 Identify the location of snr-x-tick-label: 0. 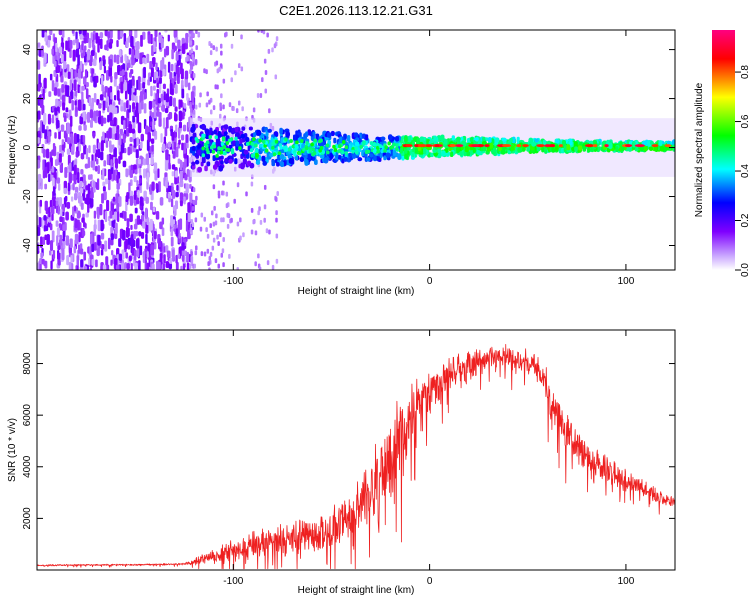
(430, 581).